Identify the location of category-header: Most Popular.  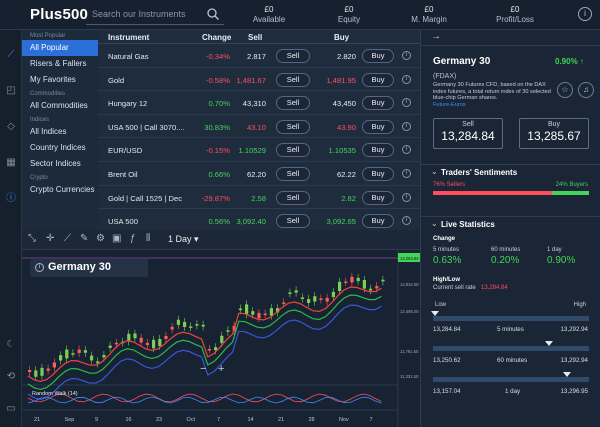
(48, 36).